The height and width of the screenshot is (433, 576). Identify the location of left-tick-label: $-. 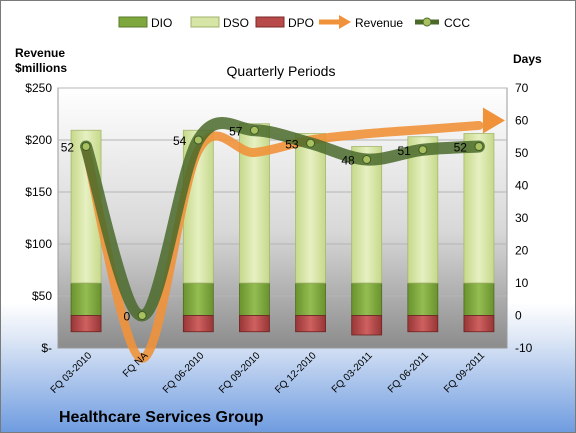
(46, 348).